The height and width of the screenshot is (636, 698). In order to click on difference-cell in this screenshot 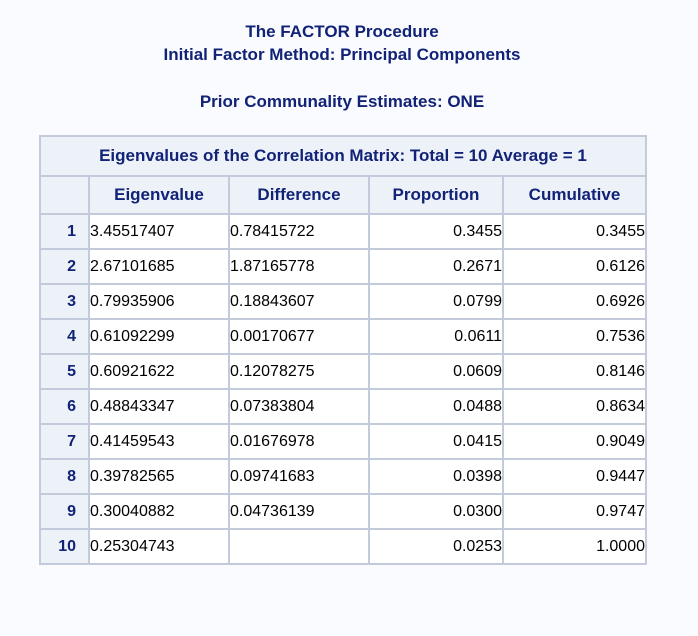, I will do `click(299, 546)`.